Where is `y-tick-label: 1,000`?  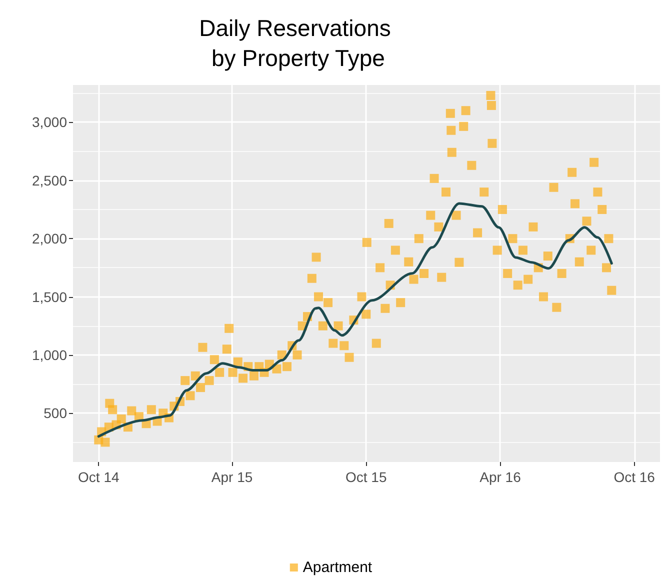
y-tick-label: 1,000 is located at coordinates (50, 354).